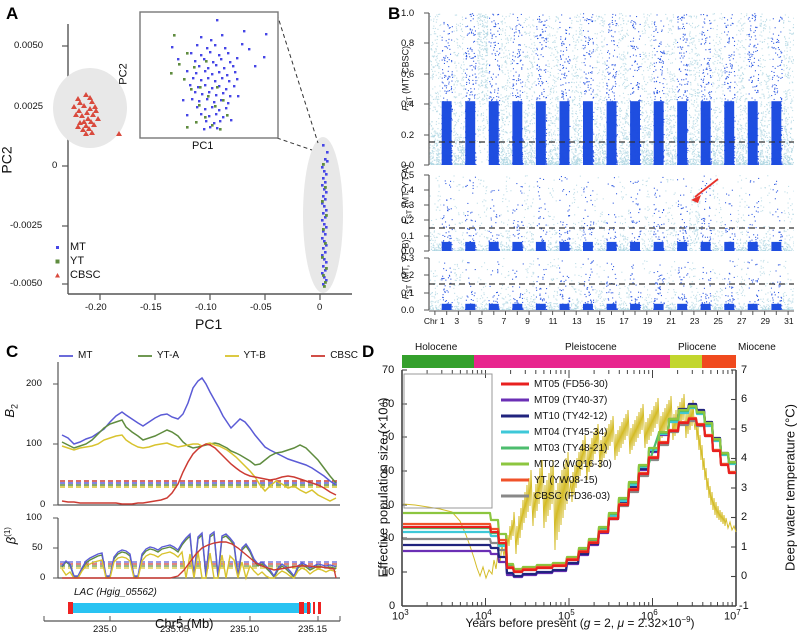 The height and width of the screenshot is (637, 800). Describe the element at coordinates (29, 106) in the screenshot. I see `panel-a-ytick-1: 0.0025` at that location.